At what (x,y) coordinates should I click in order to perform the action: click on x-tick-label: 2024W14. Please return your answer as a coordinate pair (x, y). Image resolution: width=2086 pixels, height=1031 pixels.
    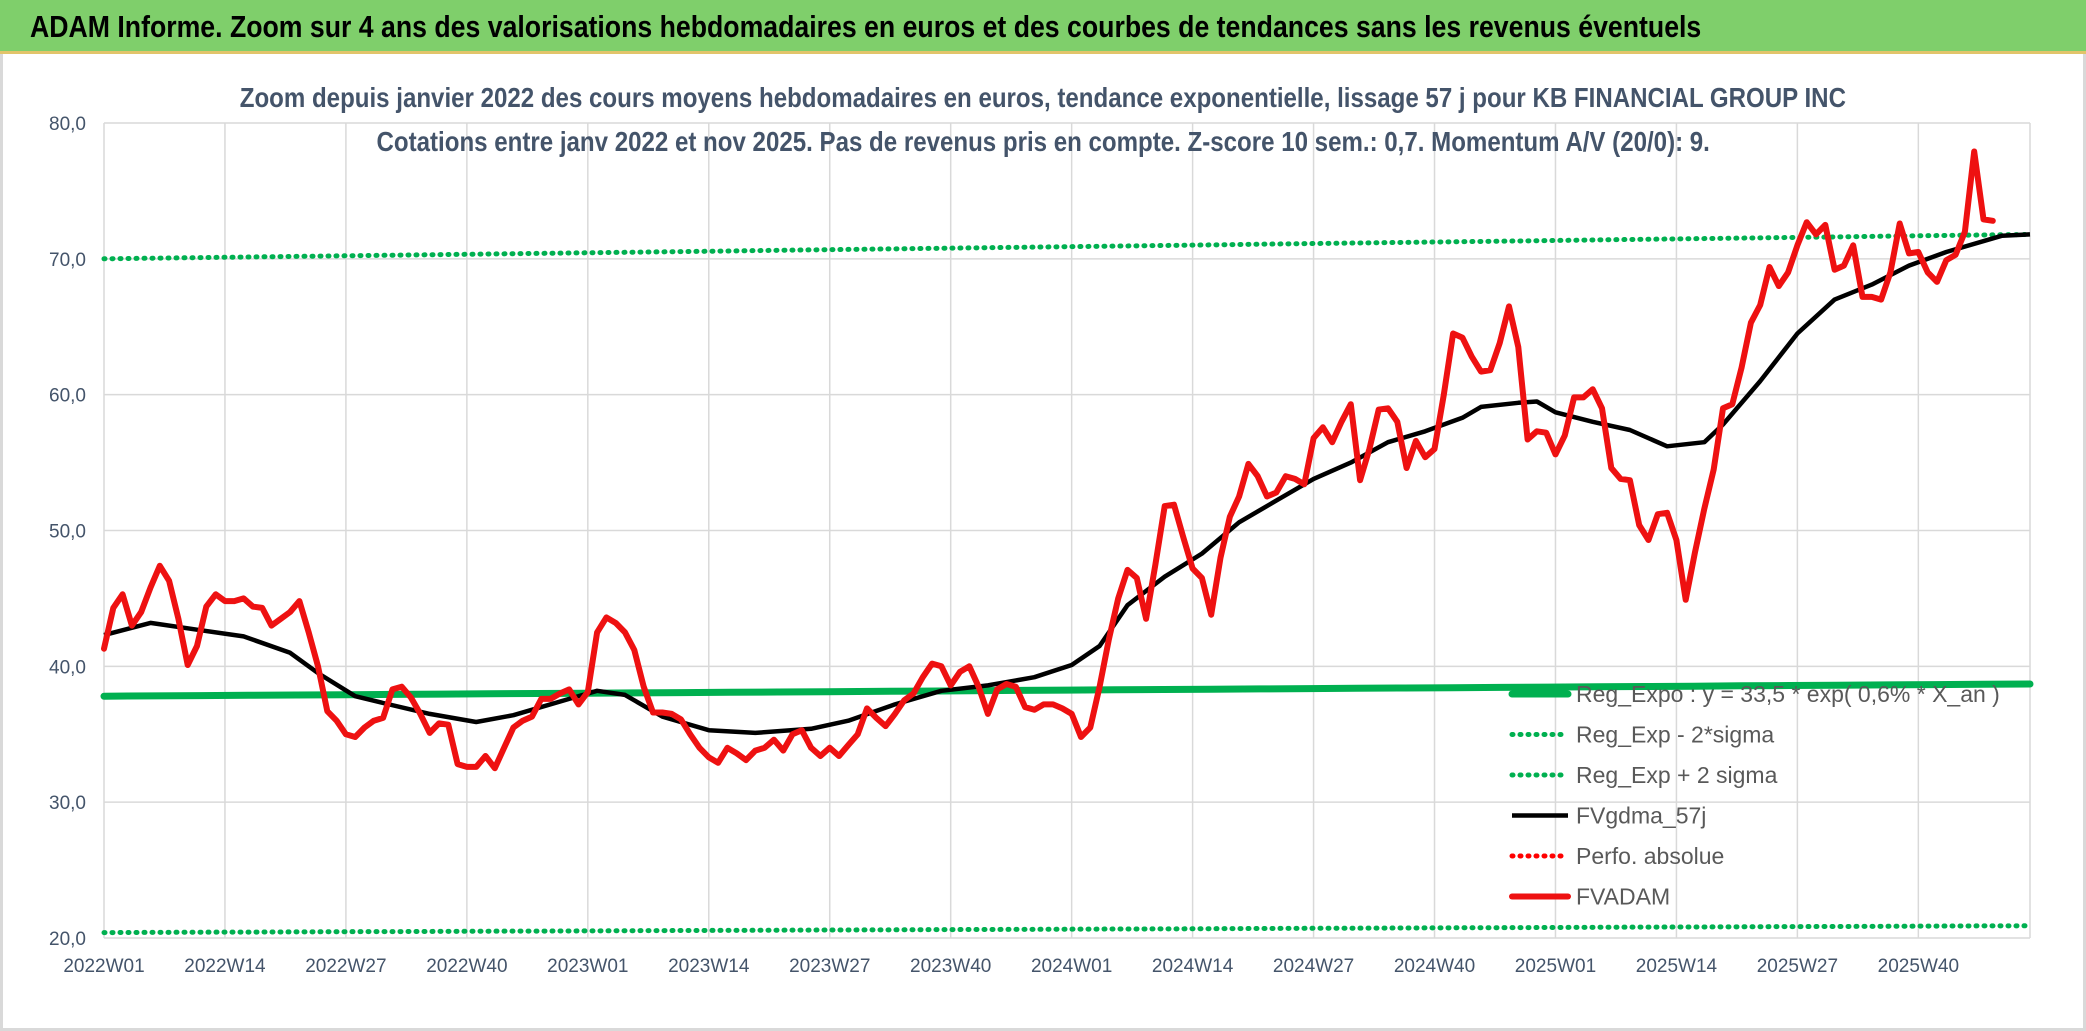
    Looking at the image, I should click on (1193, 966).